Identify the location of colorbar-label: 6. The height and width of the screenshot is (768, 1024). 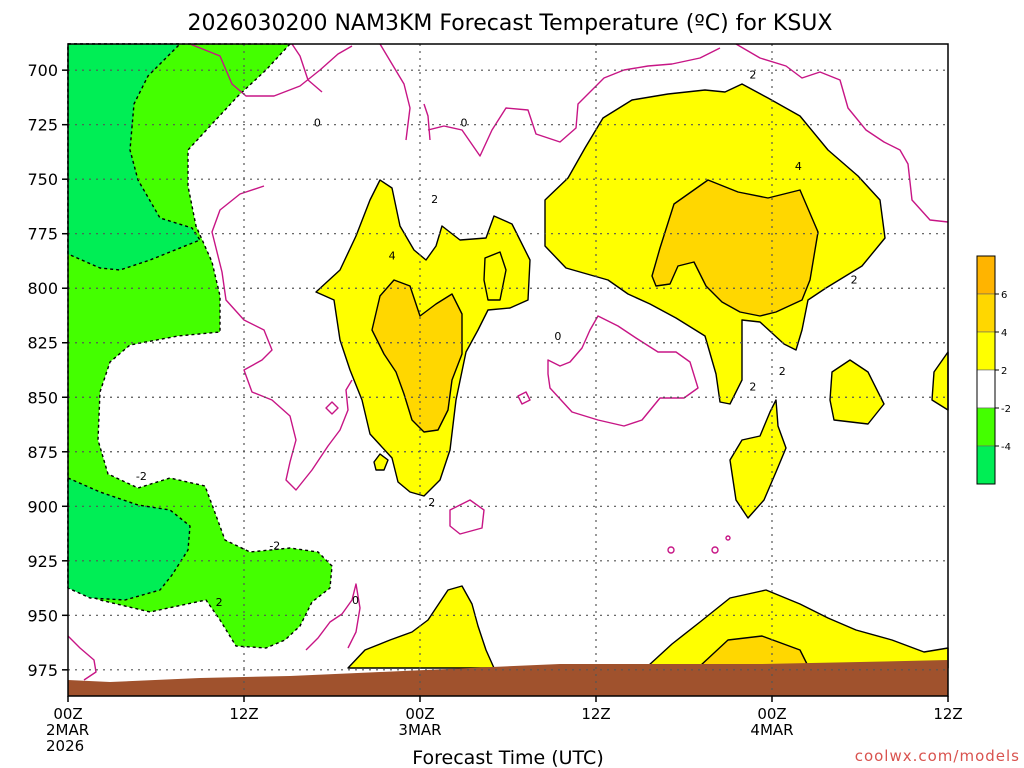
(1004, 295).